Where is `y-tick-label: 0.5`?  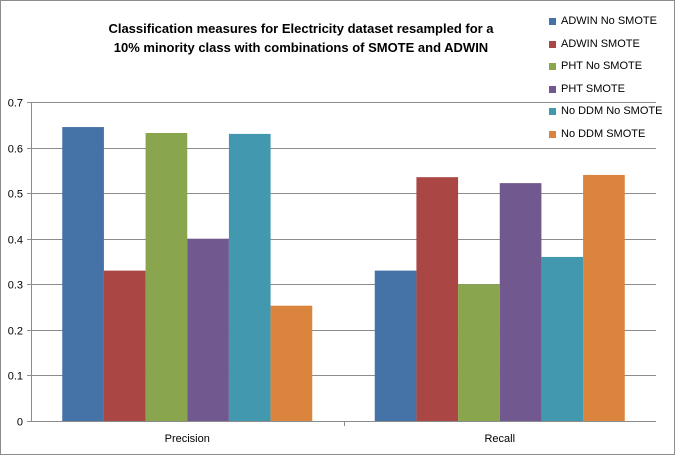 y-tick-label: 0.5 is located at coordinates (15, 195).